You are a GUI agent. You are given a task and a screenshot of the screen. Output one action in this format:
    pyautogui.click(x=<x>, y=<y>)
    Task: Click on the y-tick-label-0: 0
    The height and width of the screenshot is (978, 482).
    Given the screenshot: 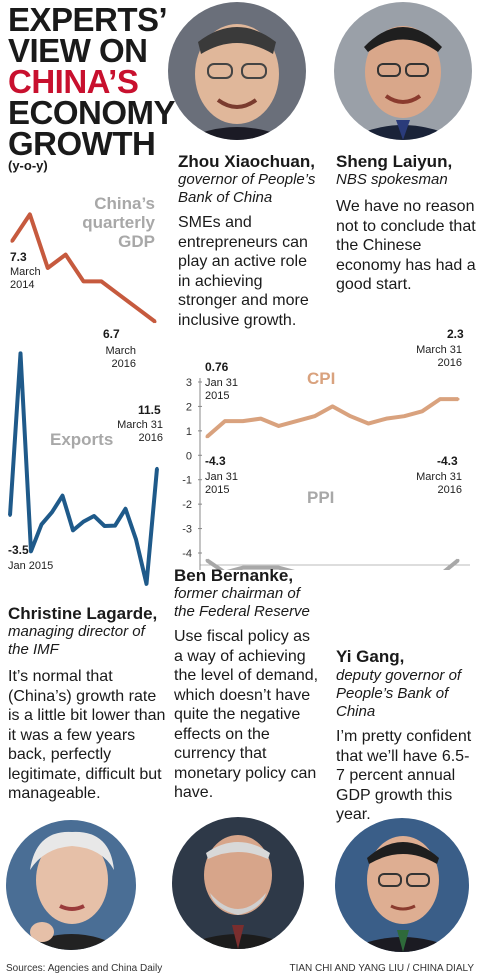 What is the action you would take?
    pyautogui.click(x=189, y=456)
    